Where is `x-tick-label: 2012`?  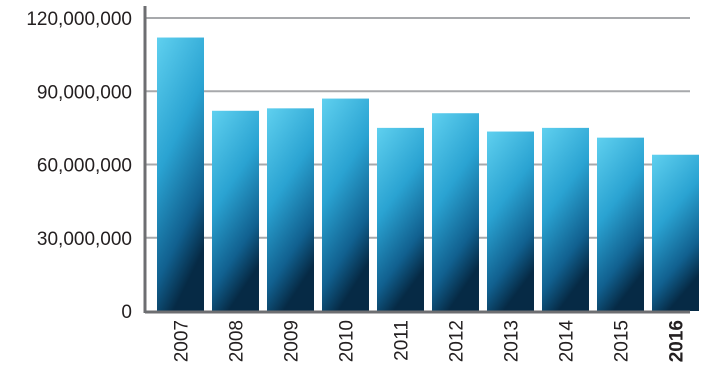
x-tick-label: 2012 is located at coordinates (457, 341).